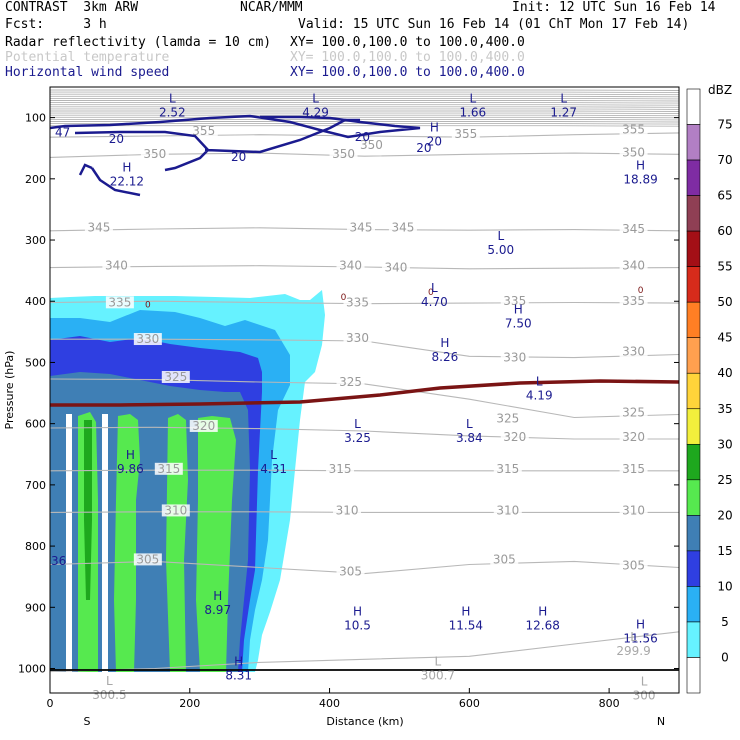  What do you see at coordinates (364, 721) in the screenshot?
I see `x-axis-title: Distance (km)` at bounding box center [364, 721].